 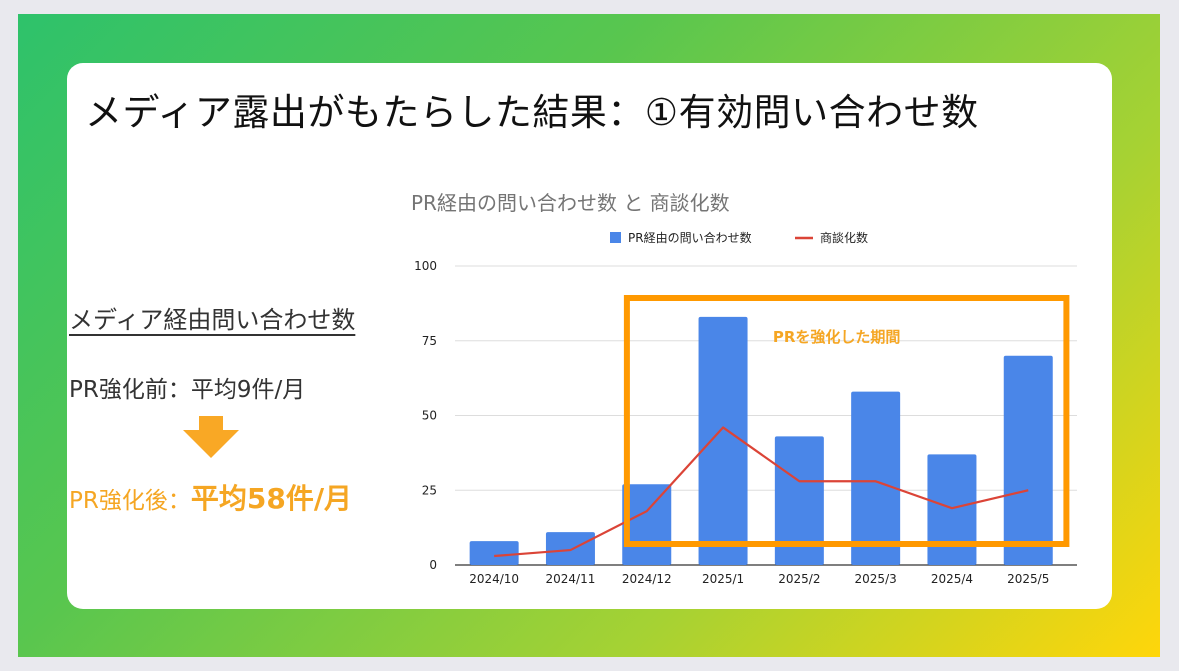 What do you see at coordinates (429, 416) in the screenshot?
I see `y-tick-label: 50` at bounding box center [429, 416].